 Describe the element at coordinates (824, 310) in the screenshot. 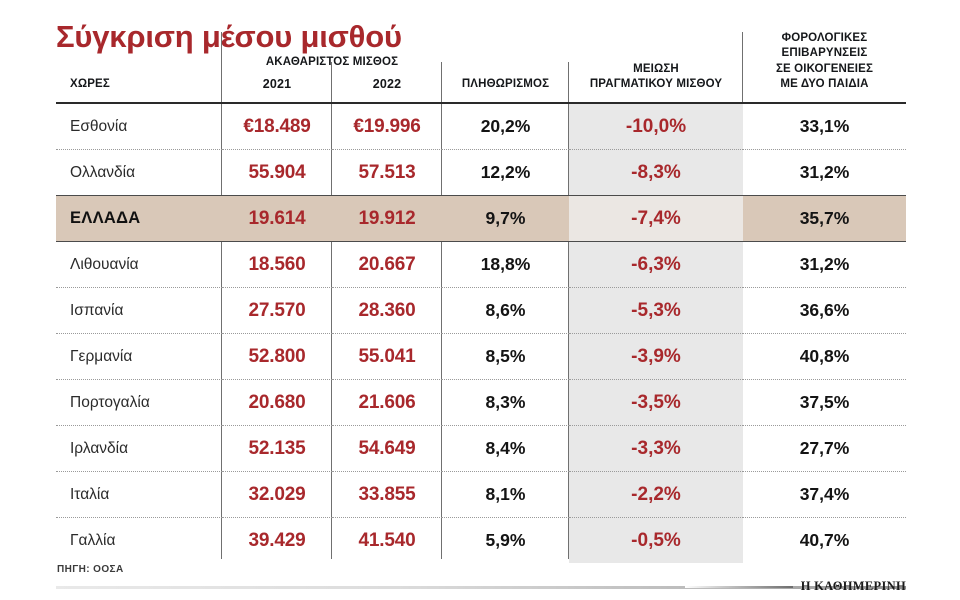

I see `cell-tax-burden: 36,6%` at that location.